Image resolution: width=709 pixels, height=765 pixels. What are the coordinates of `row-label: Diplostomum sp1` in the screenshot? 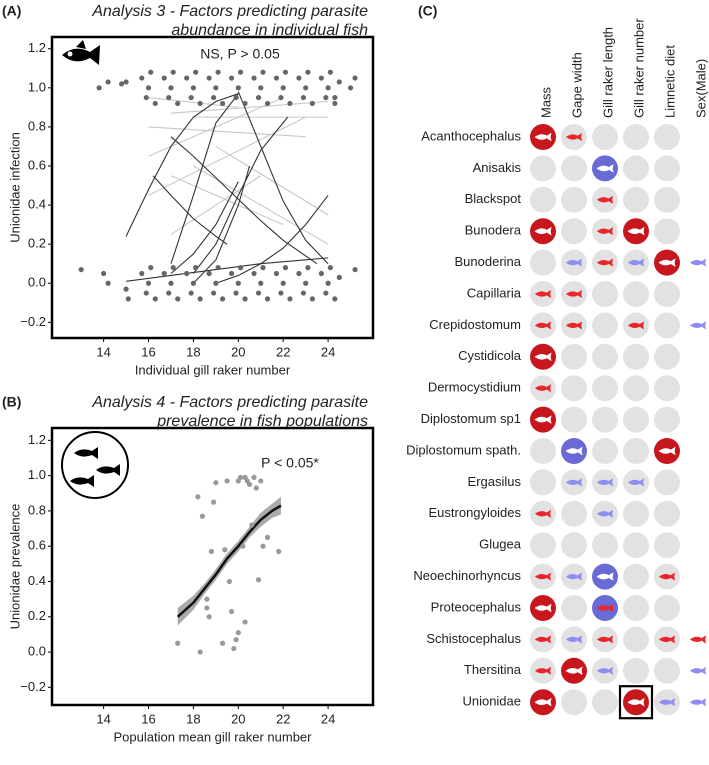 It's located at (471, 418).